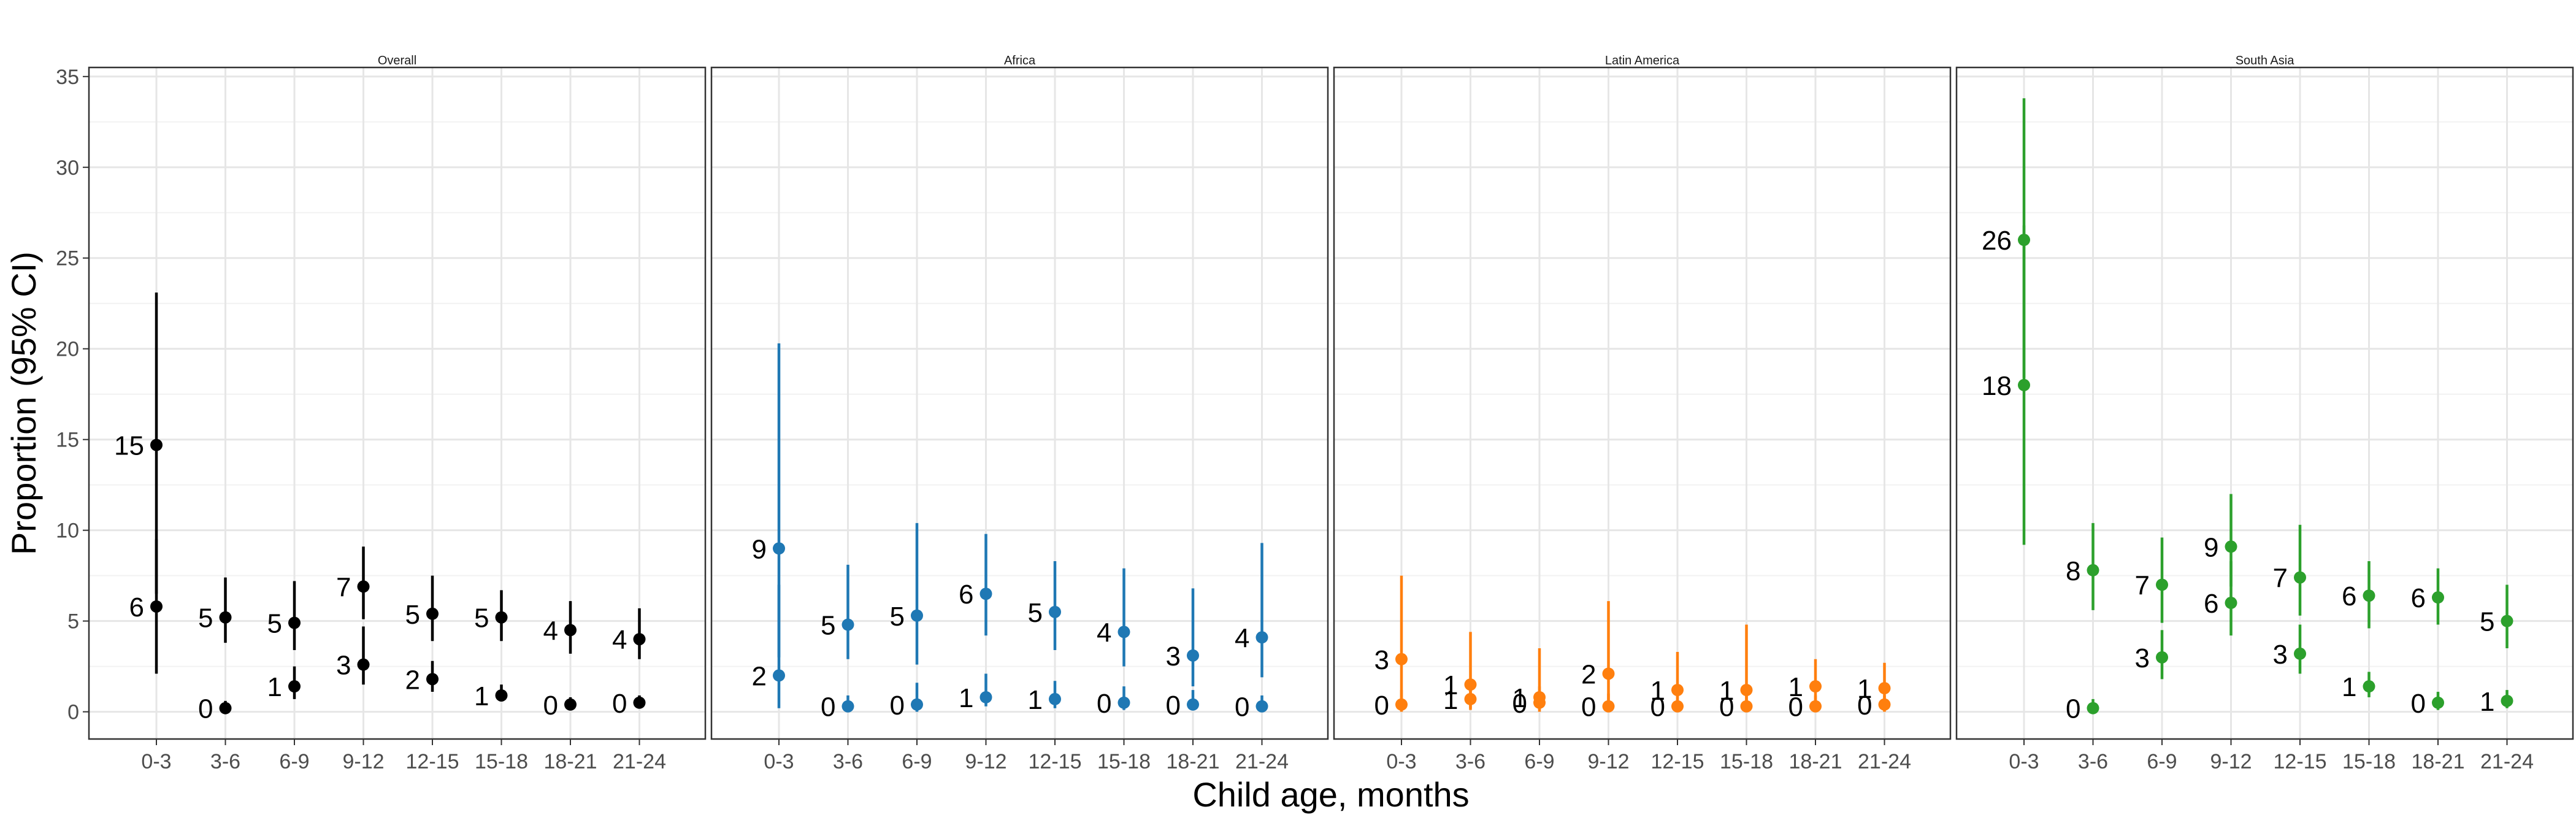 The image size is (2576, 831). Describe the element at coordinates (67, 258) in the screenshot. I see `y-tick-label: 25` at that location.